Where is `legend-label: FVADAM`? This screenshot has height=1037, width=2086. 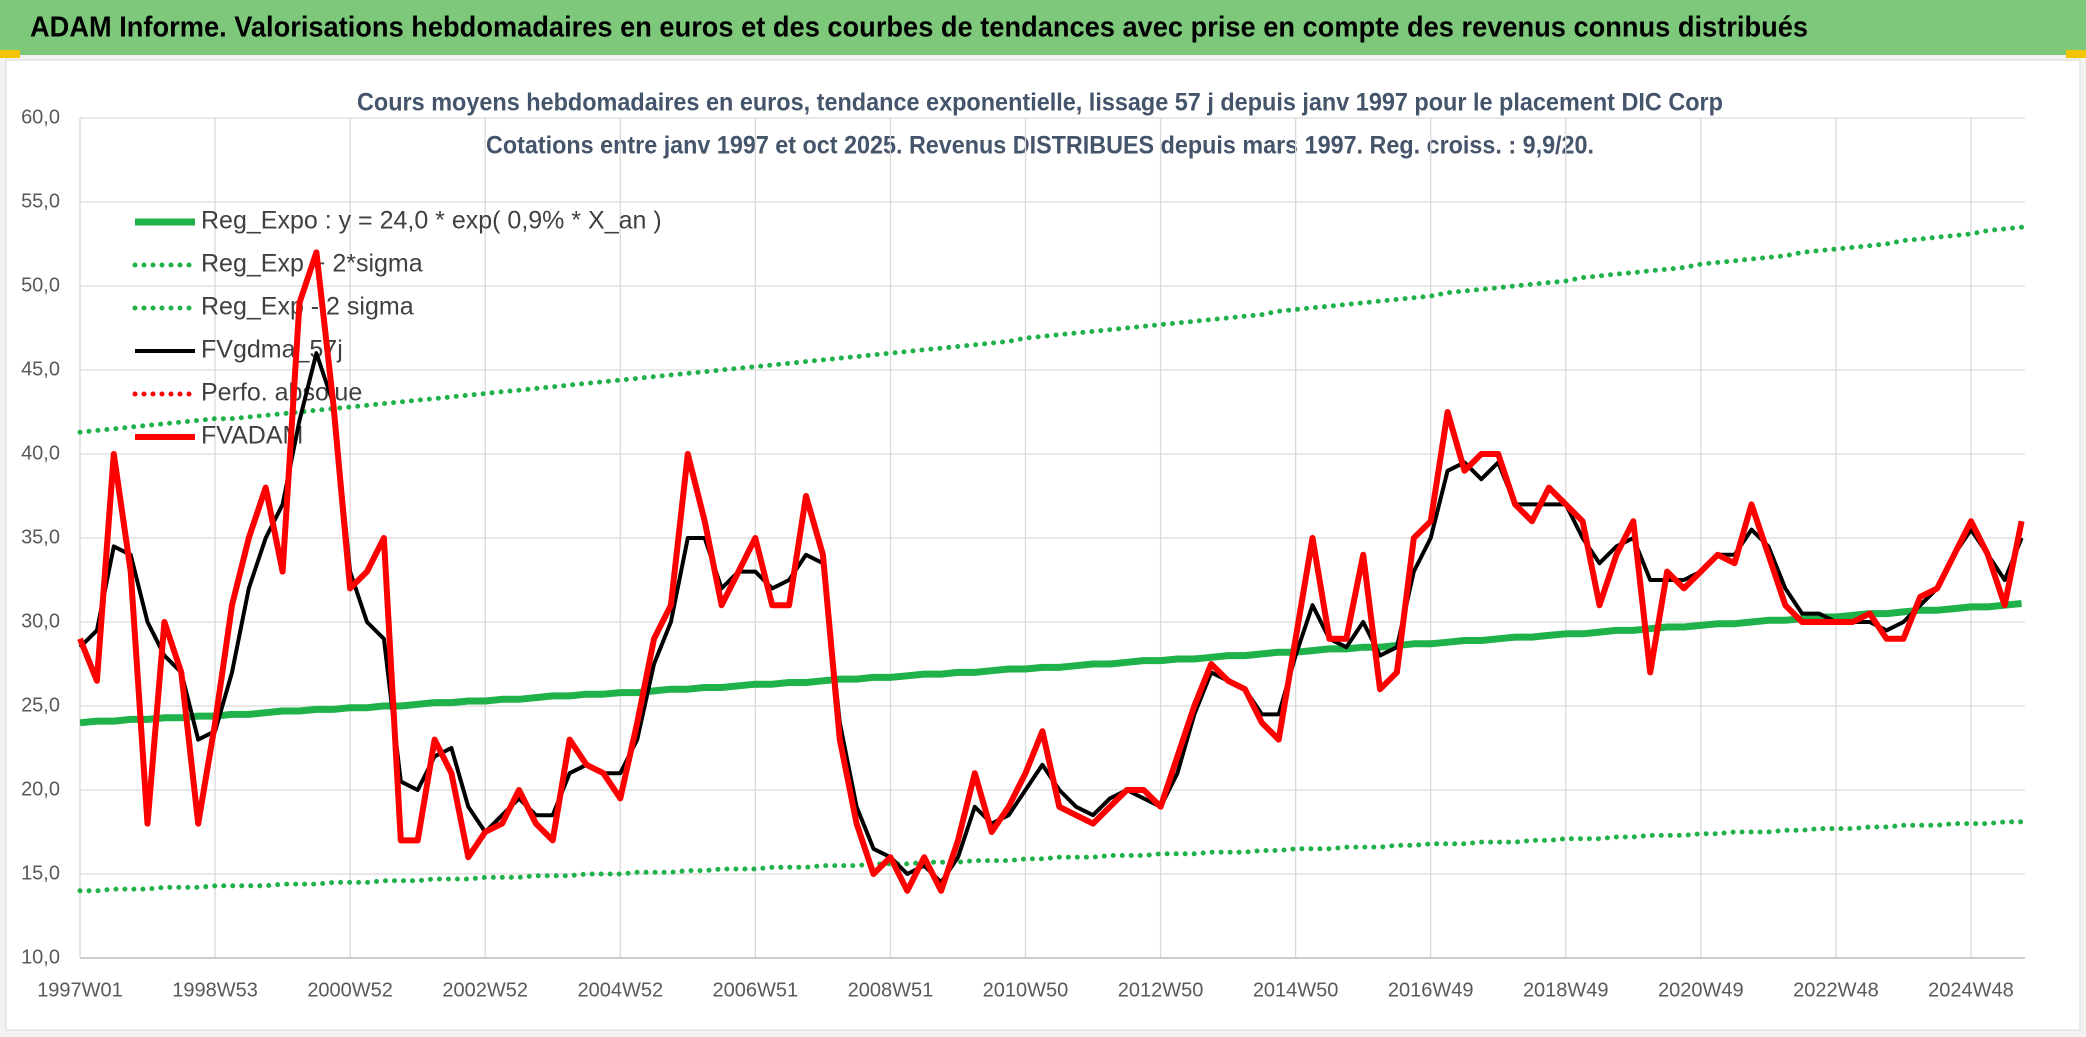
legend-label: FVADAM is located at coordinates (252, 436).